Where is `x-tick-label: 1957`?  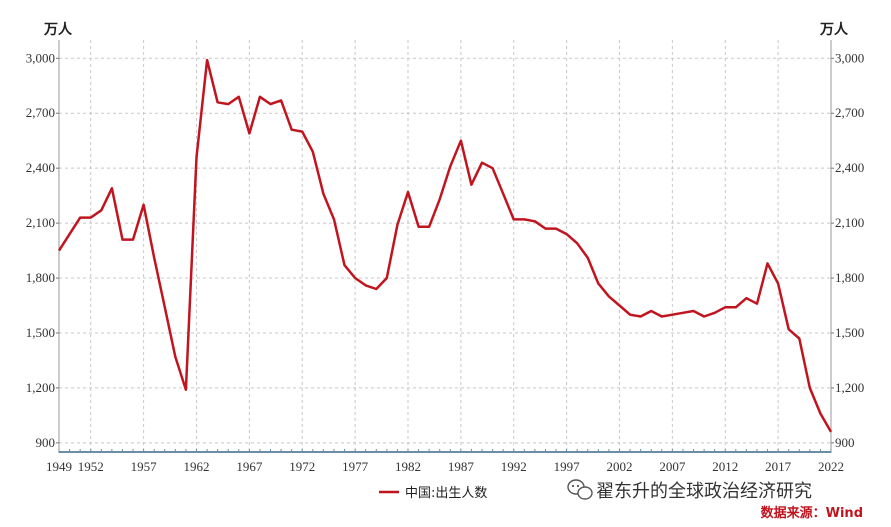 x-tick-label: 1957 is located at coordinates (144, 466).